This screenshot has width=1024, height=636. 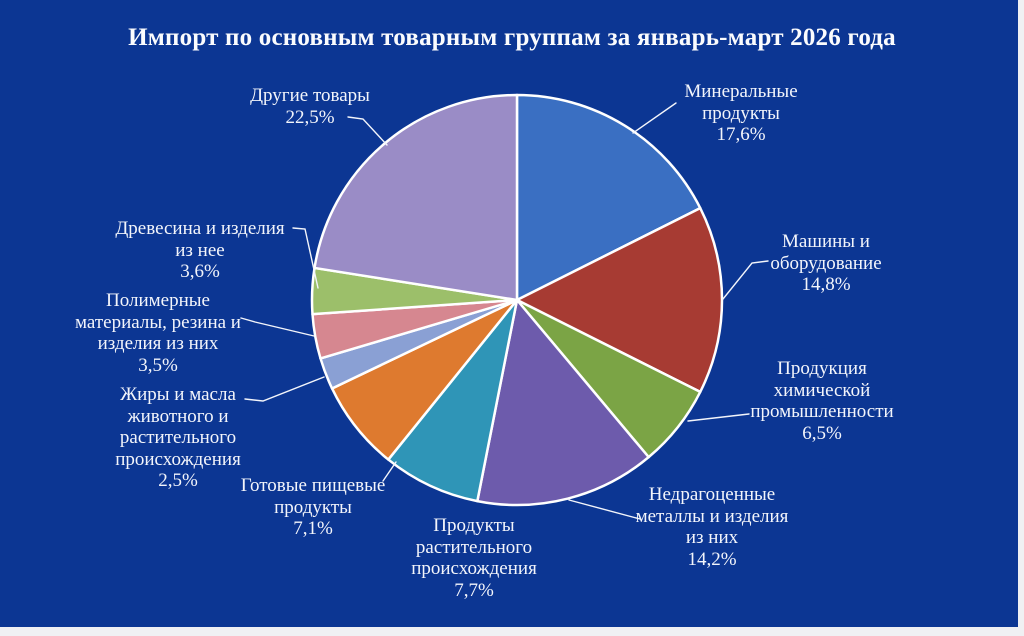 I want to click on slice-label-2: Машины и оборудование 14,8%, so click(x=826, y=263).